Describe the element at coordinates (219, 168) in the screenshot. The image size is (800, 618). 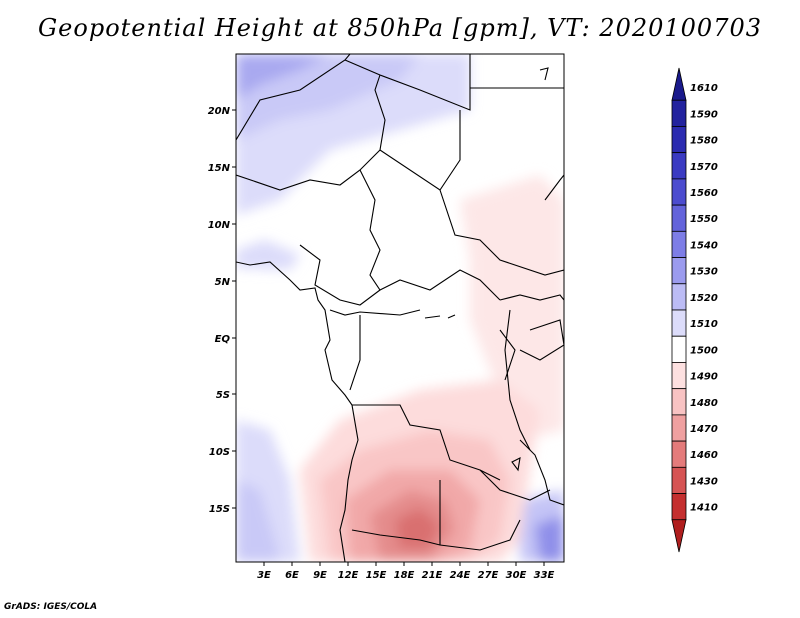
I see `lat-label: 15N` at that location.